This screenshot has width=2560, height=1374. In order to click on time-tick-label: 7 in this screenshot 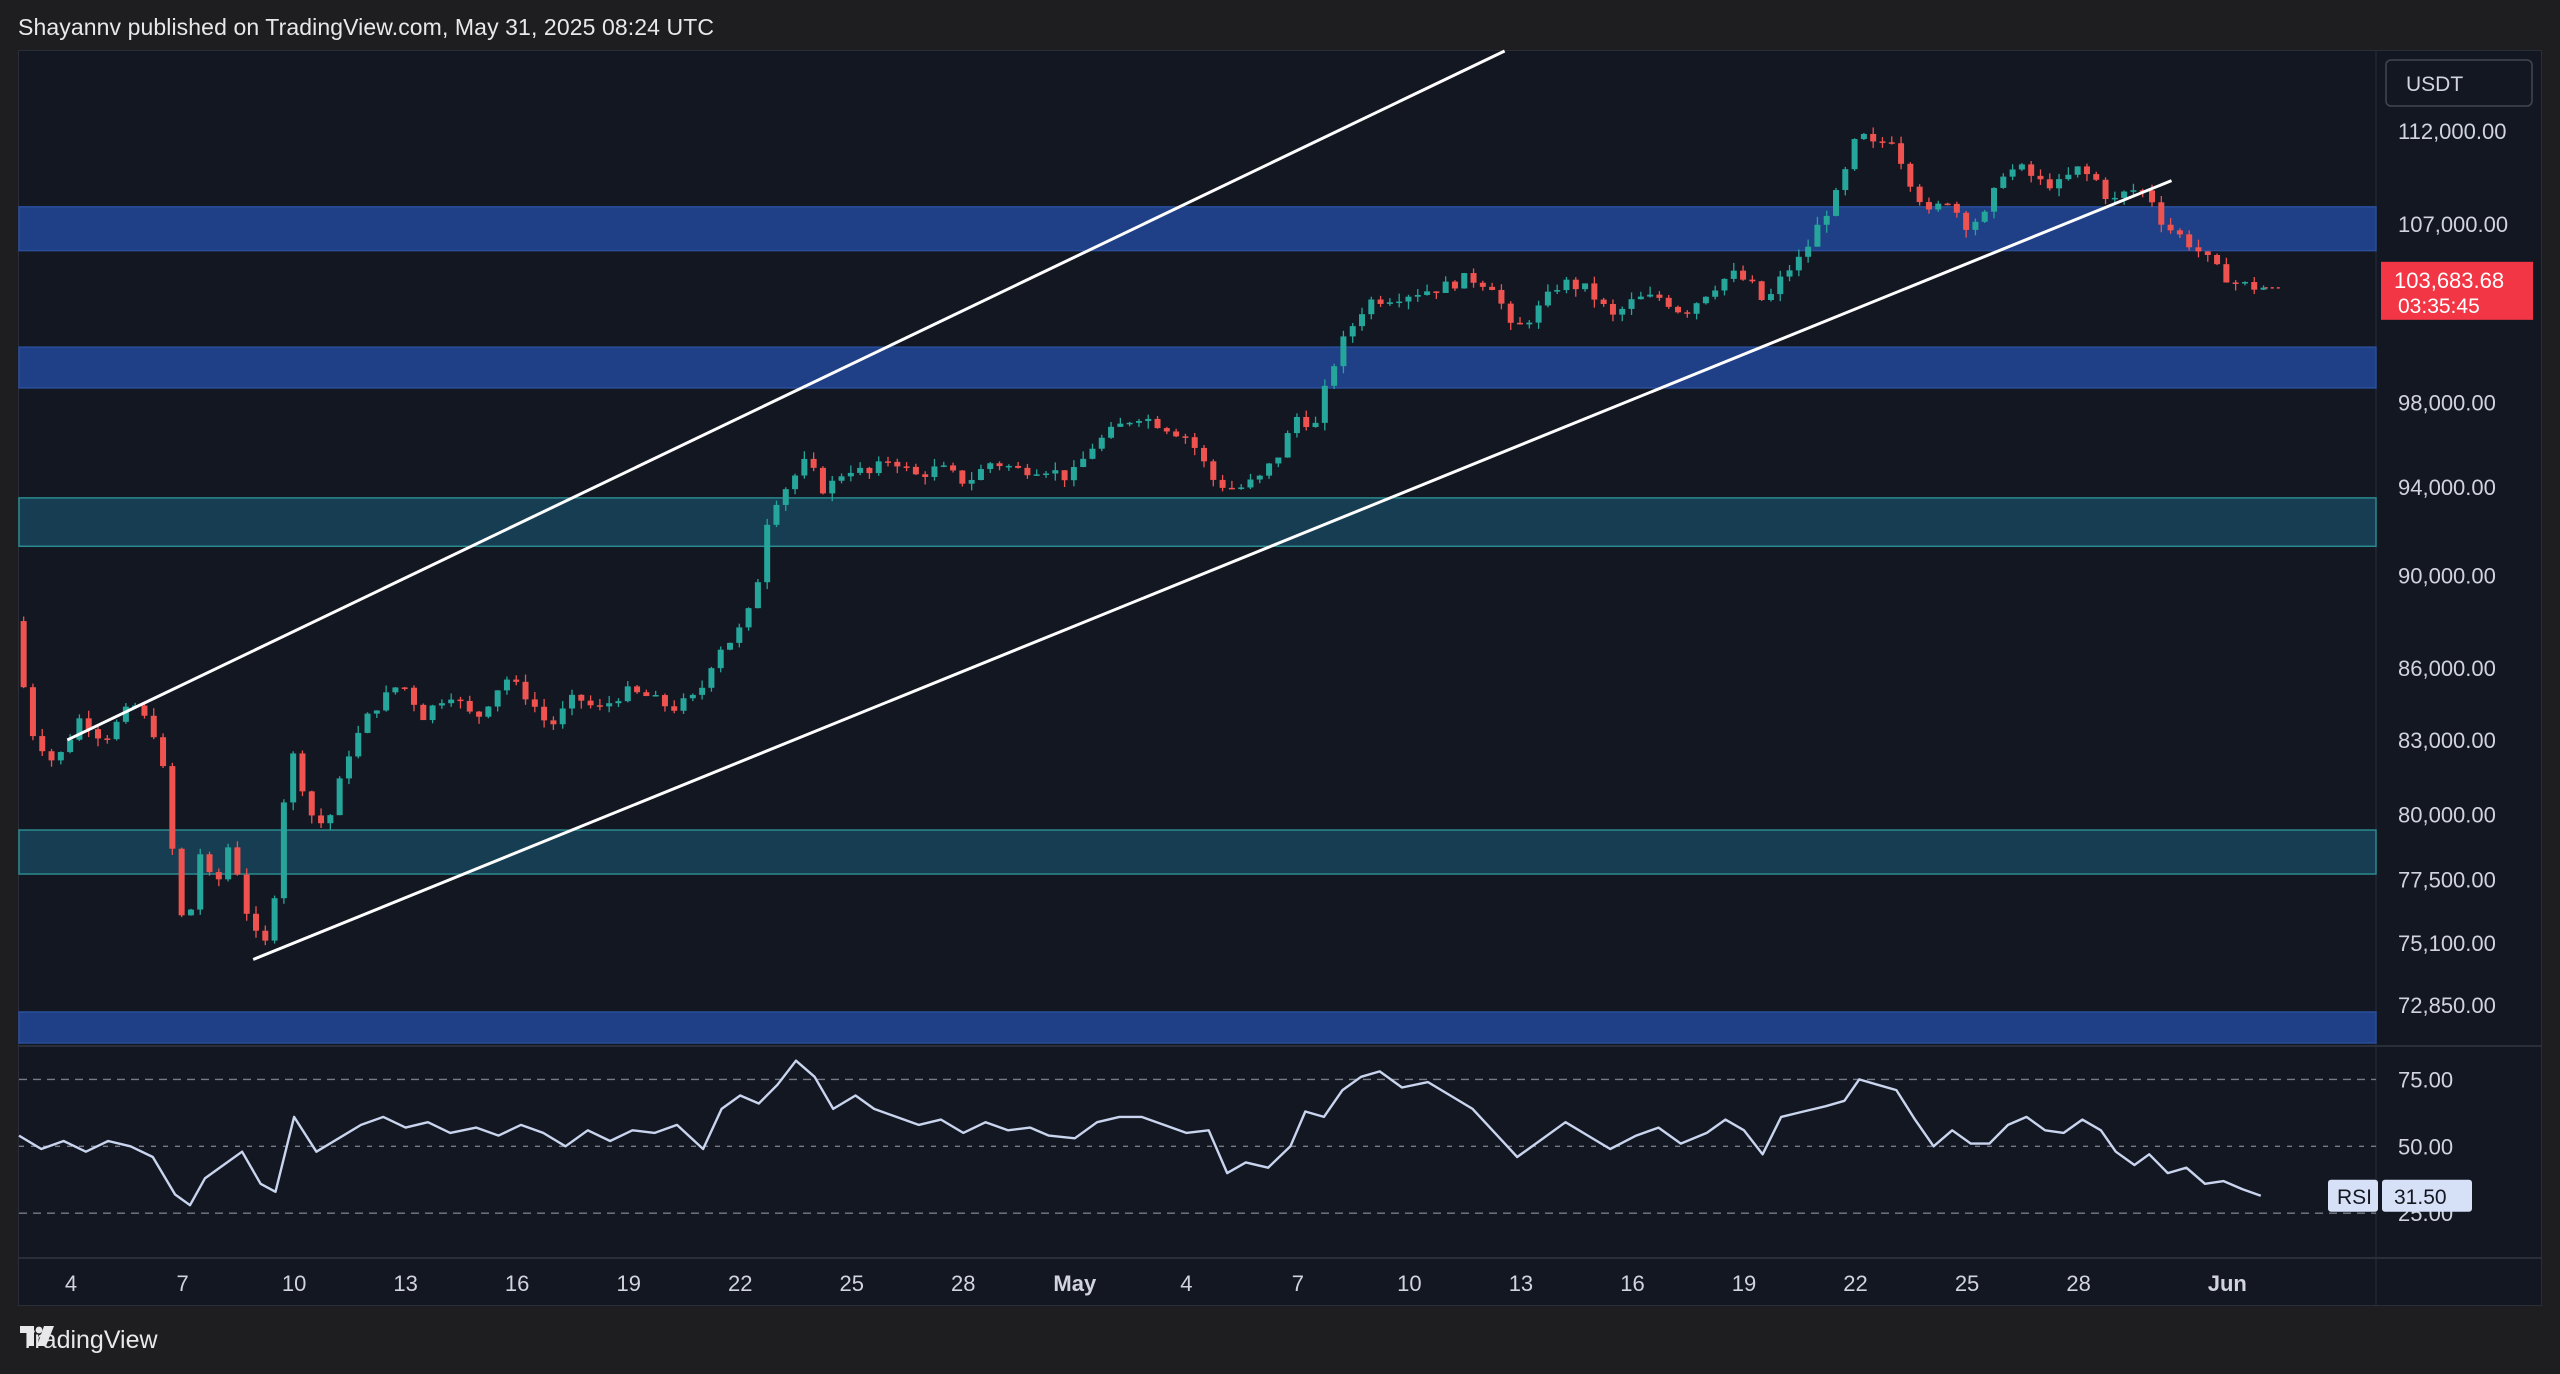, I will do `click(182, 1283)`.